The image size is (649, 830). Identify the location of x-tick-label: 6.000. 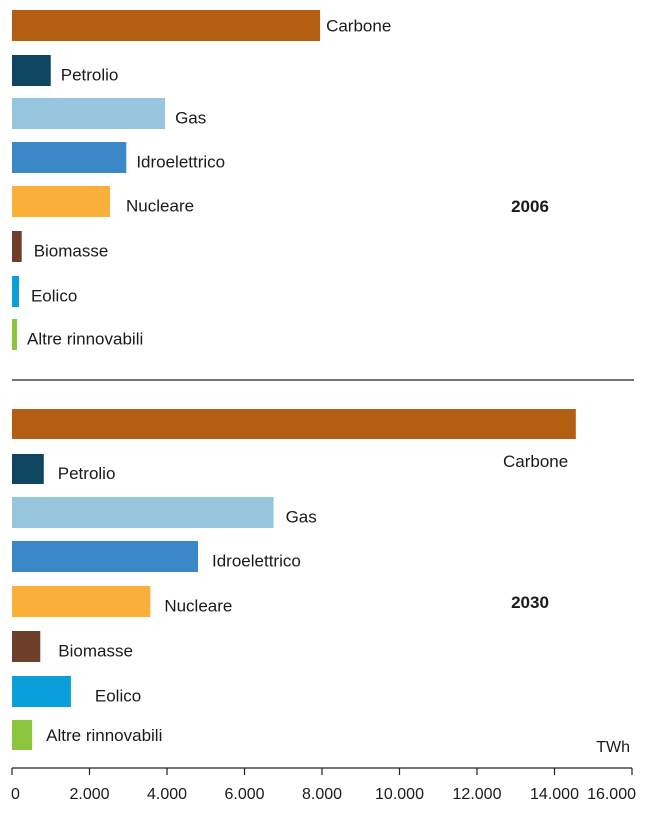
(244, 794).